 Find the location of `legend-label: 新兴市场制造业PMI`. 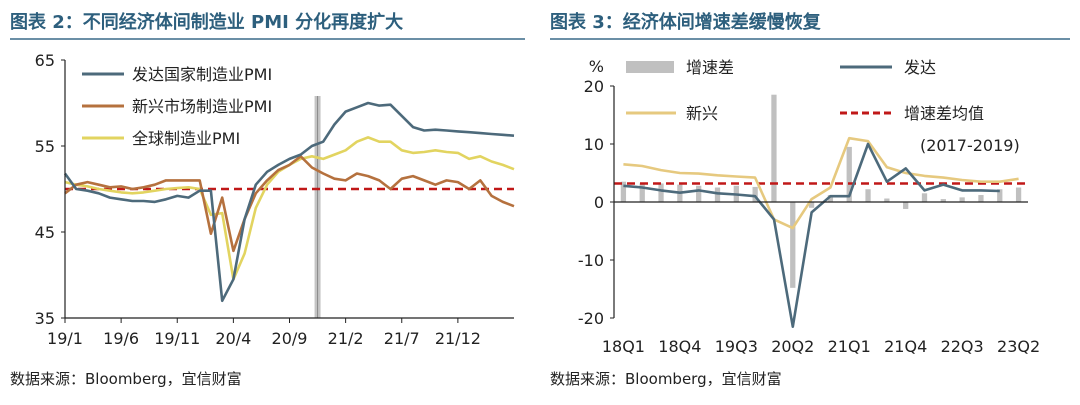

legend-label: 新兴市场制造业PMI is located at coordinates (202, 106).